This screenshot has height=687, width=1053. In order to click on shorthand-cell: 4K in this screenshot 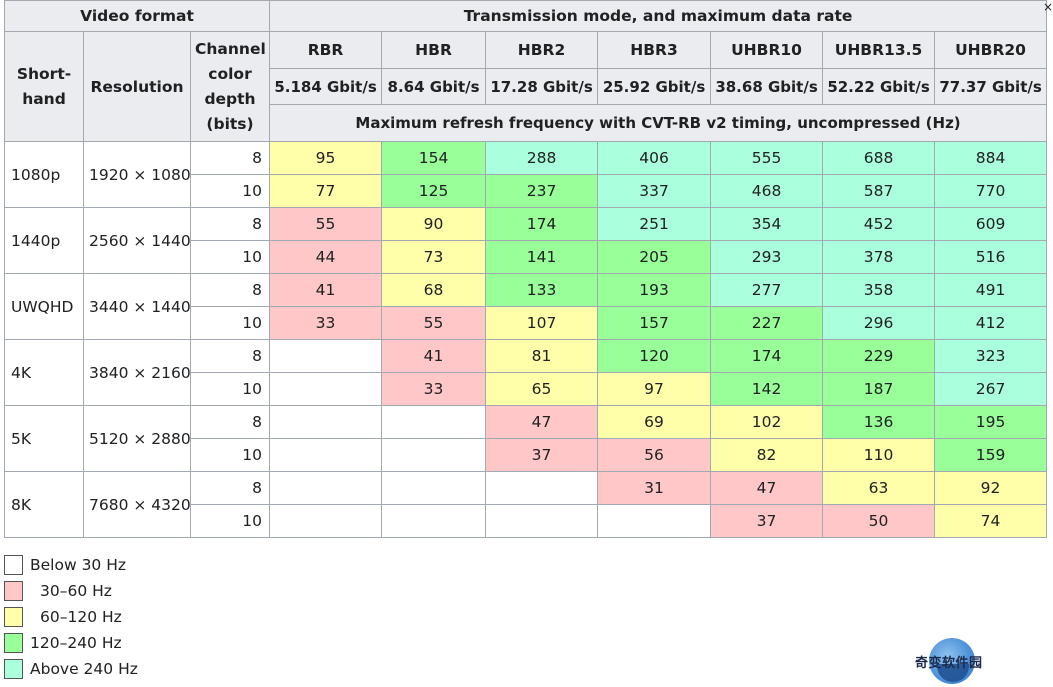, I will do `click(44, 372)`.